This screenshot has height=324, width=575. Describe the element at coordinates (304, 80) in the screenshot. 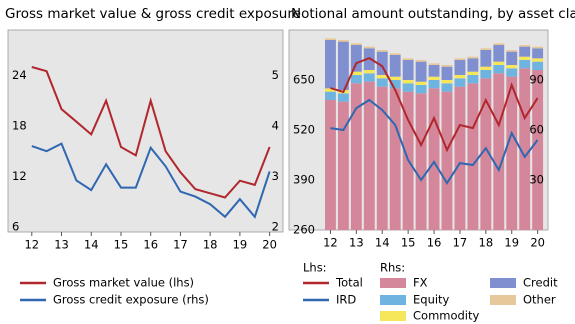

I see `y-tick-label: 650` at that location.